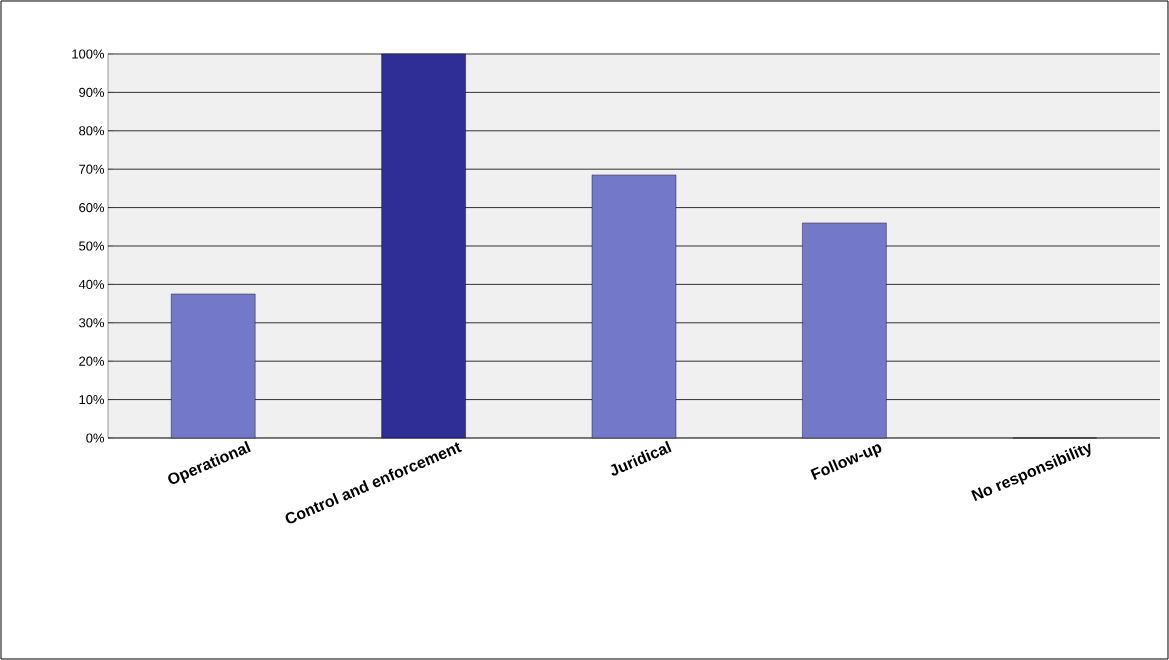  I want to click on y-tick-label: 90%, so click(92, 92).